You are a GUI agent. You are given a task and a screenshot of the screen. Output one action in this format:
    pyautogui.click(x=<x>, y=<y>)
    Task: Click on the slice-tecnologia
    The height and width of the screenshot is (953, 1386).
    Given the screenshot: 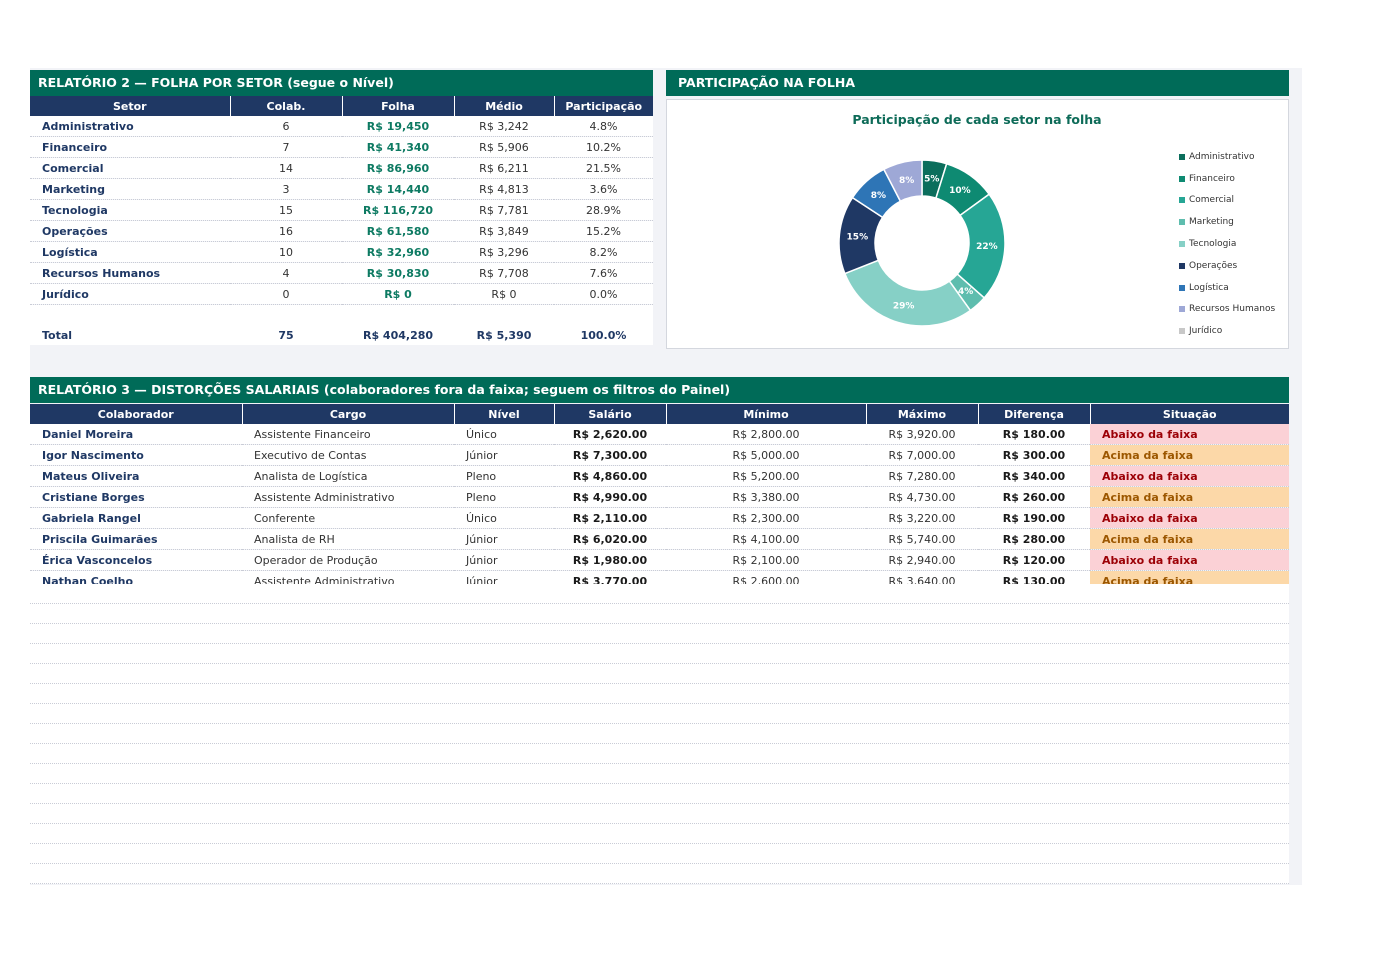 What is the action you would take?
    pyautogui.click(x=907, y=293)
    